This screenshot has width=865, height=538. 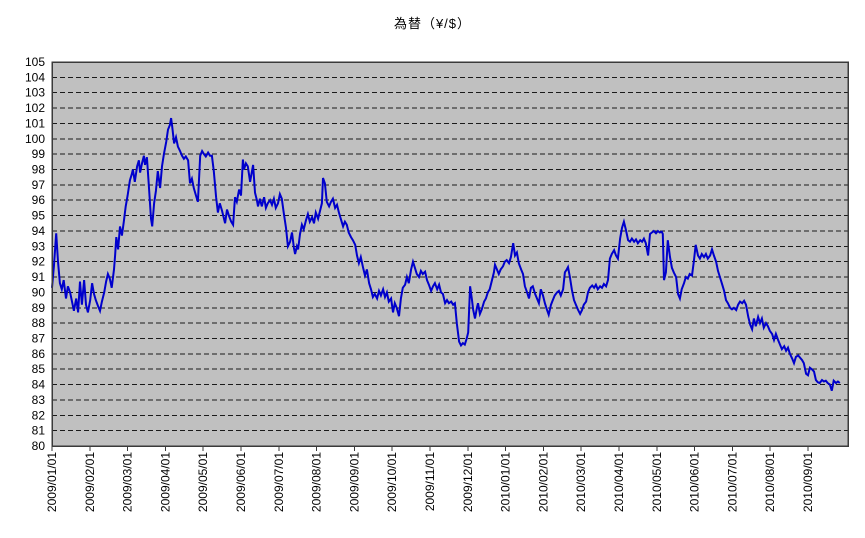 I want to click on x-axis-tick-label: 2010/07/01, so click(x=732, y=482).